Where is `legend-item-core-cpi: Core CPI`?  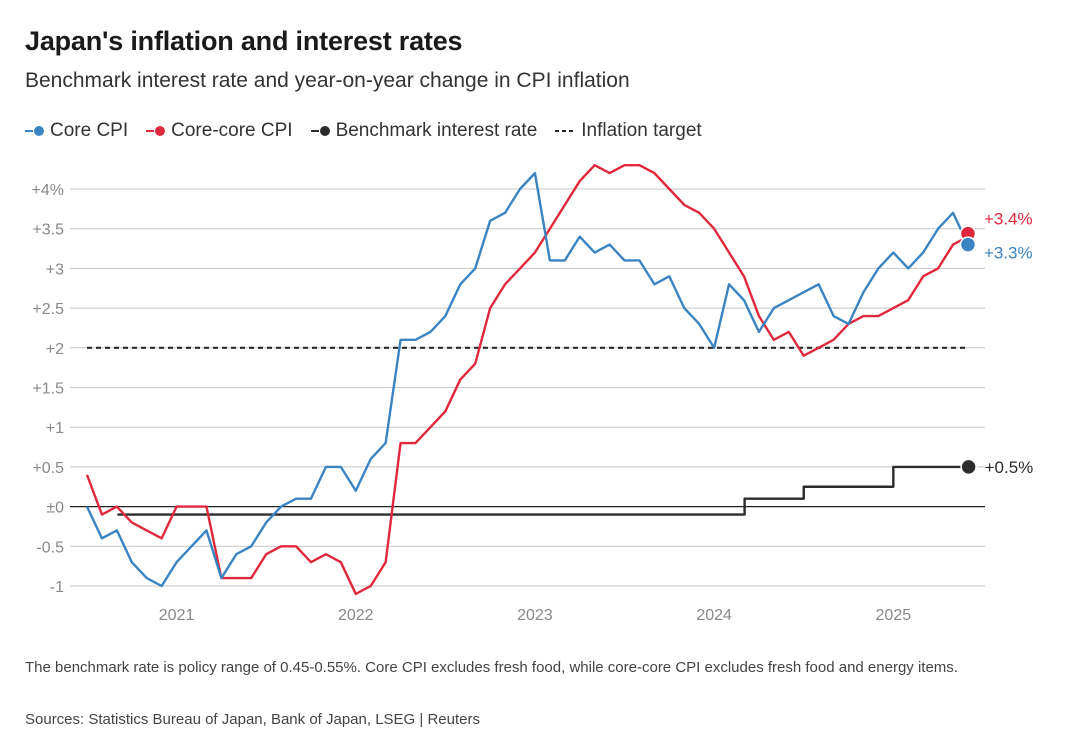 legend-item-core-cpi: Core CPI is located at coordinates (76, 131).